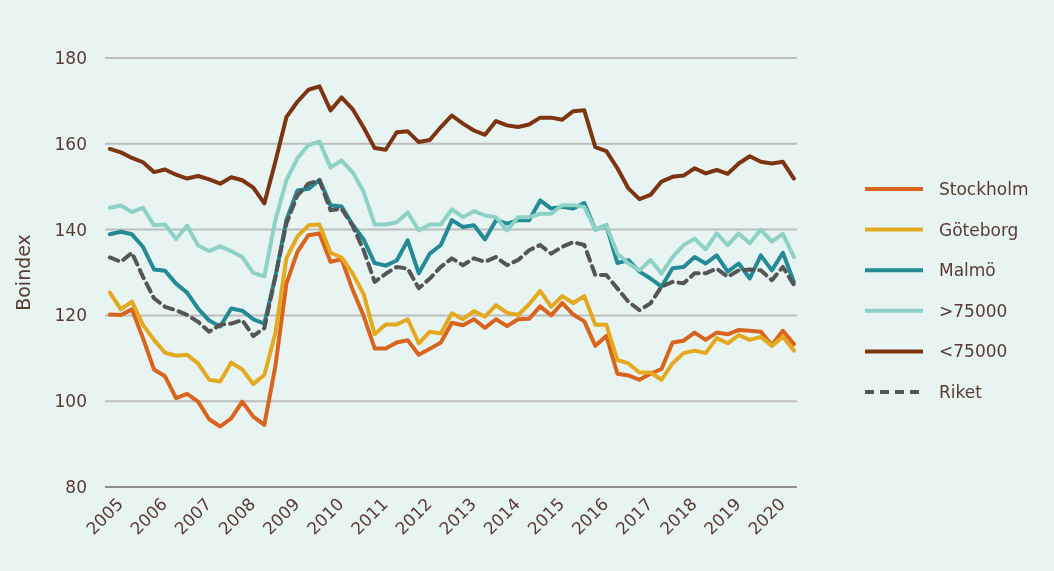 The height and width of the screenshot is (571, 1054). I want to click on y-tick-label: 140, so click(70, 229).